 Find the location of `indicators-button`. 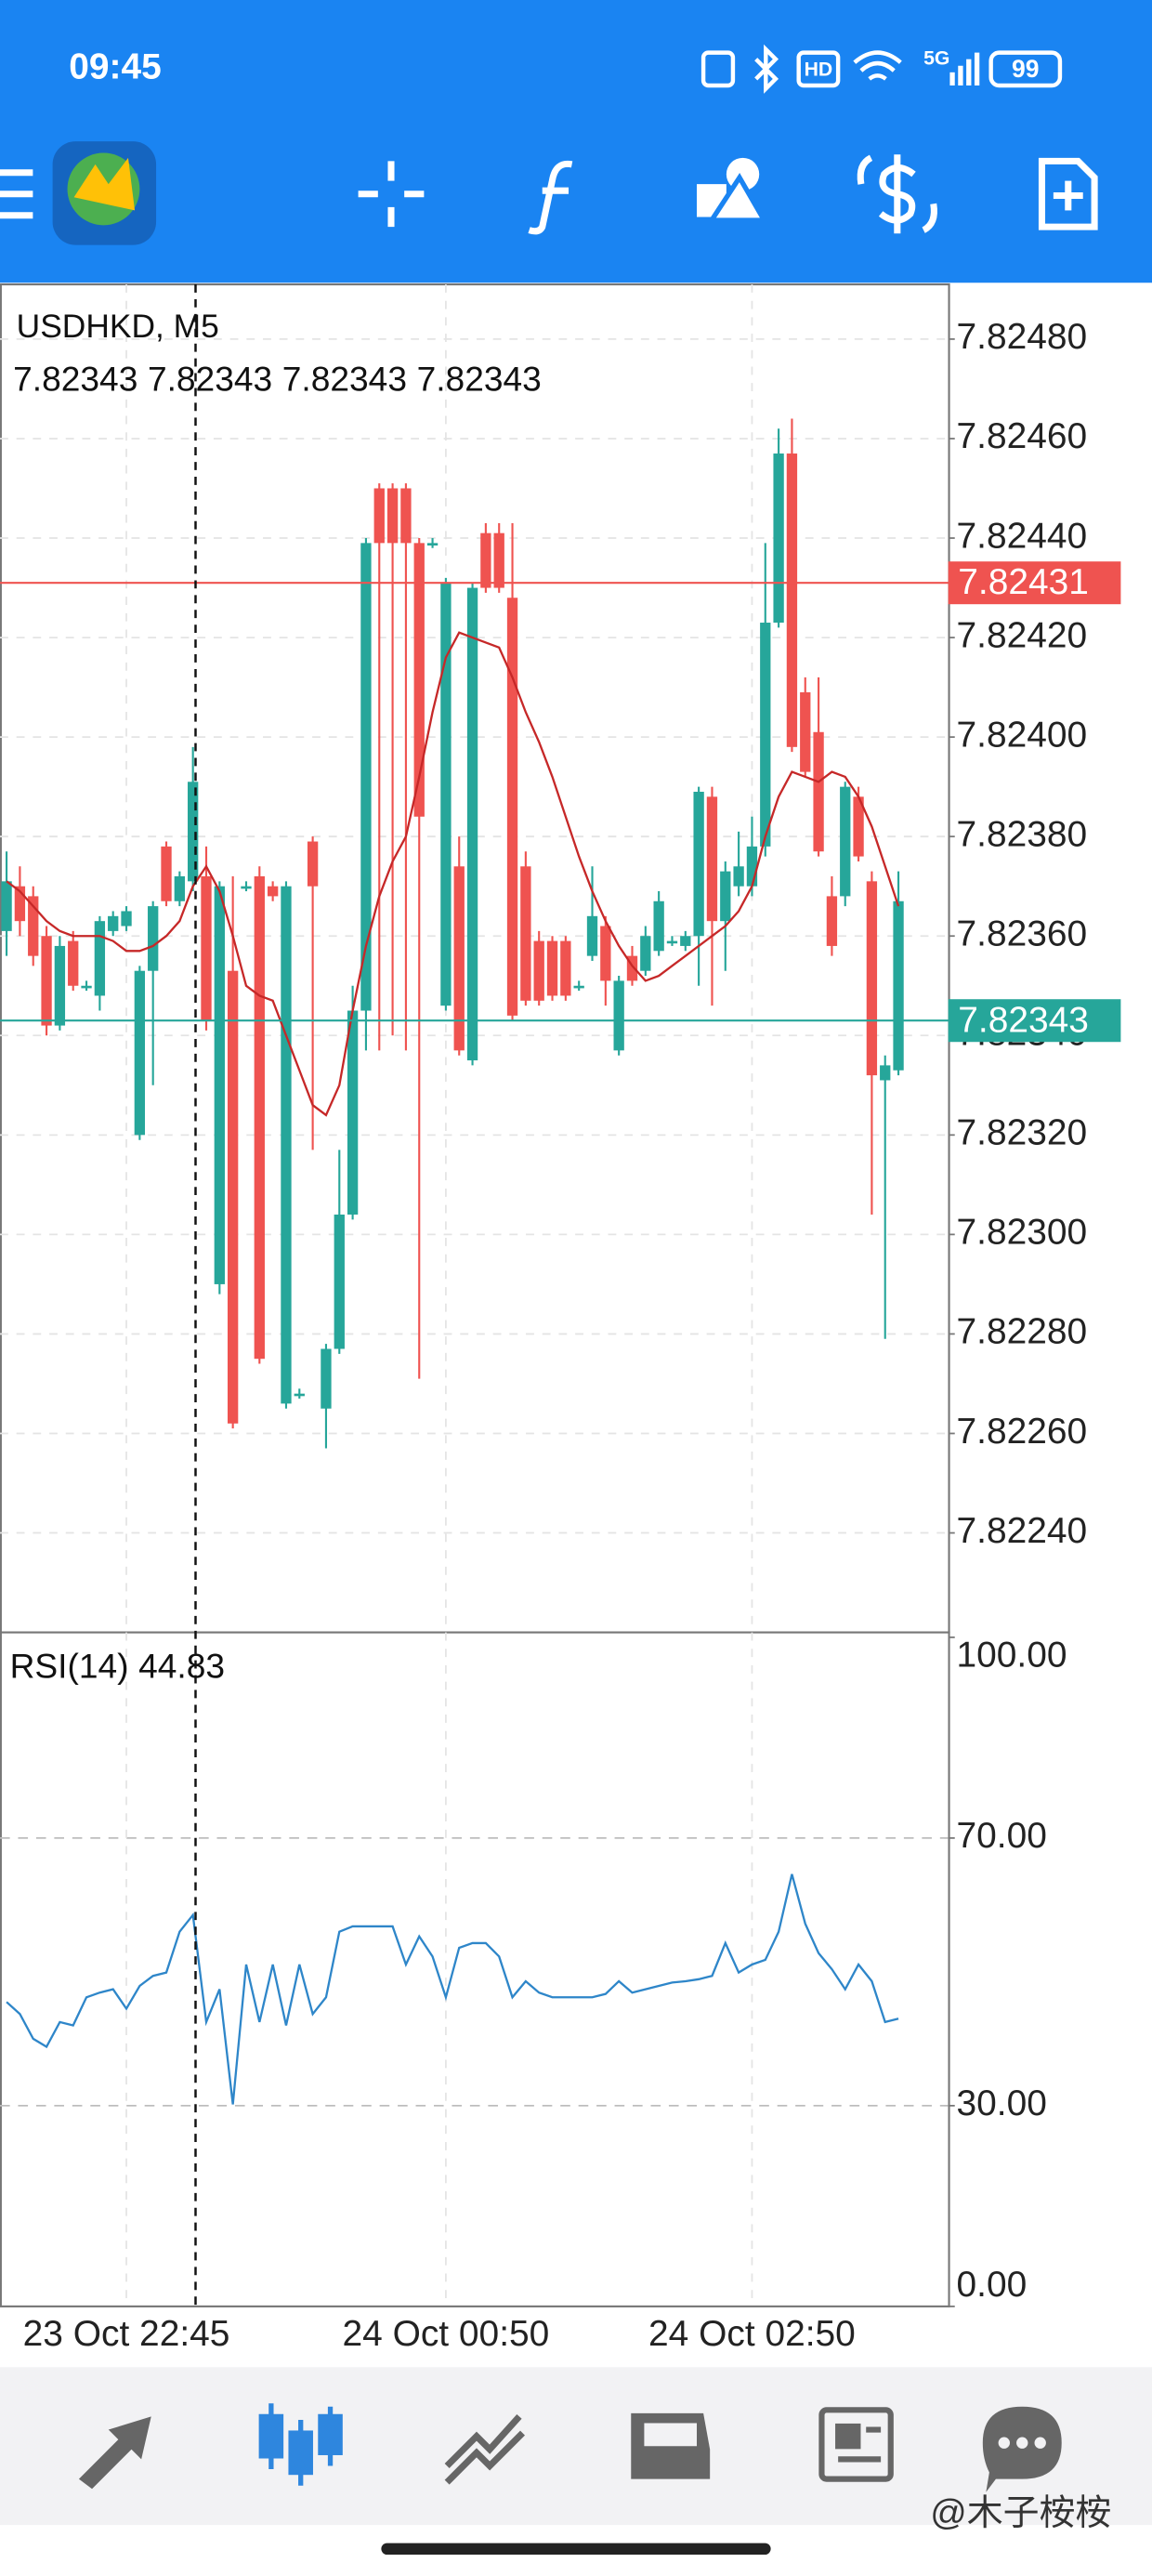

indicators-button is located at coordinates (550, 197).